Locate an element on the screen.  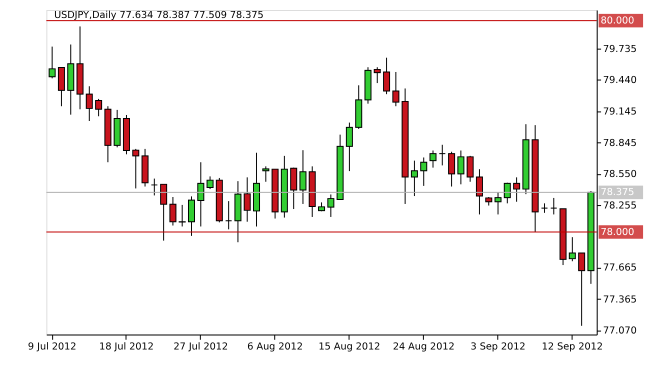
y-tick-label: 79.440 is located at coordinates (620, 80).